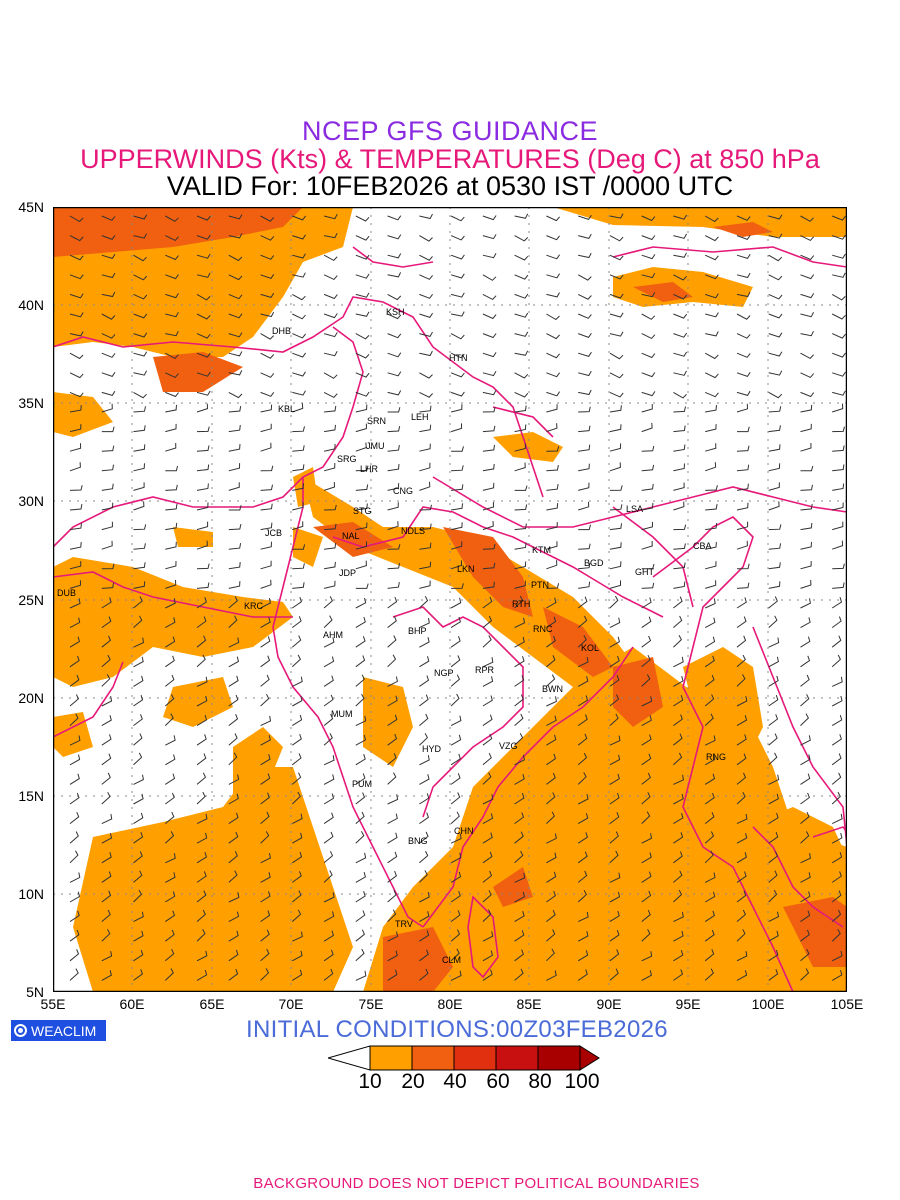 This screenshot has height=1200, width=900. What do you see at coordinates (58, 1030) in the screenshot?
I see `weaclim-logo: WEACLIM` at bounding box center [58, 1030].